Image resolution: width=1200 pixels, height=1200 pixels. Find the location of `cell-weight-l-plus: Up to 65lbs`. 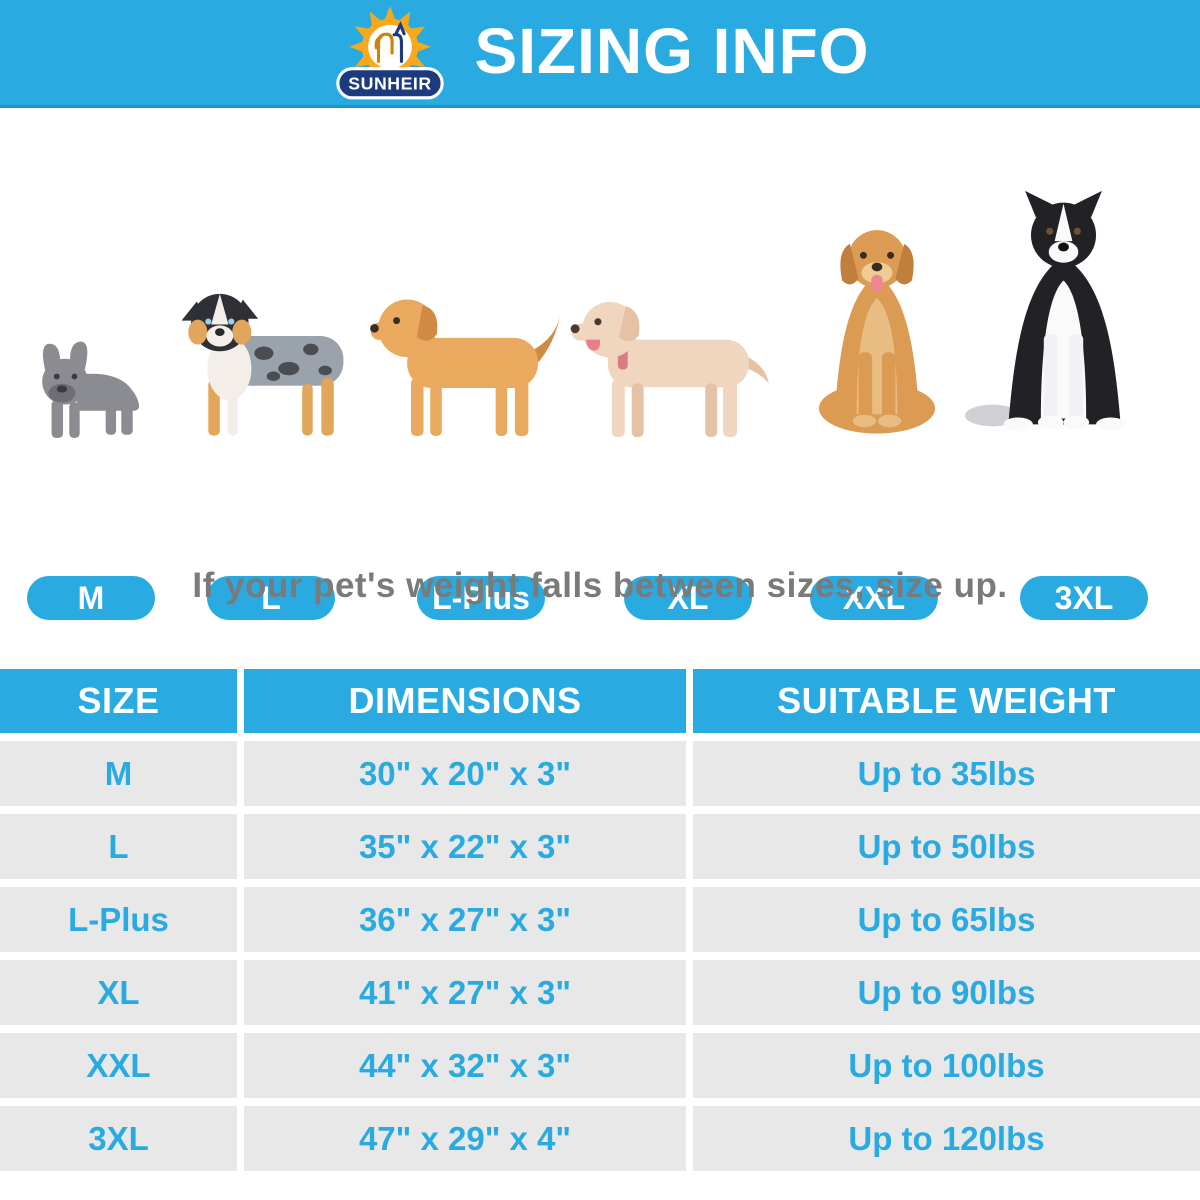

cell-weight-l-plus: Up to 65lbs is located at coordinates (946, 919).